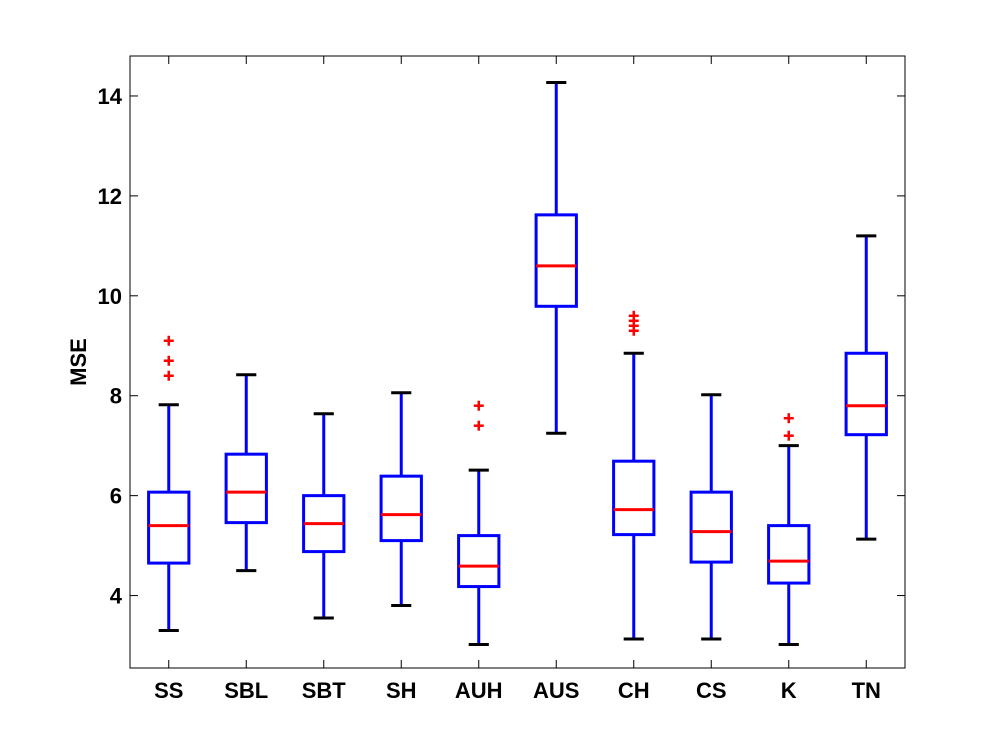 The height and width of the screenshot is (751, 1000). I want to click on box-group-tn, so click(866, 387).